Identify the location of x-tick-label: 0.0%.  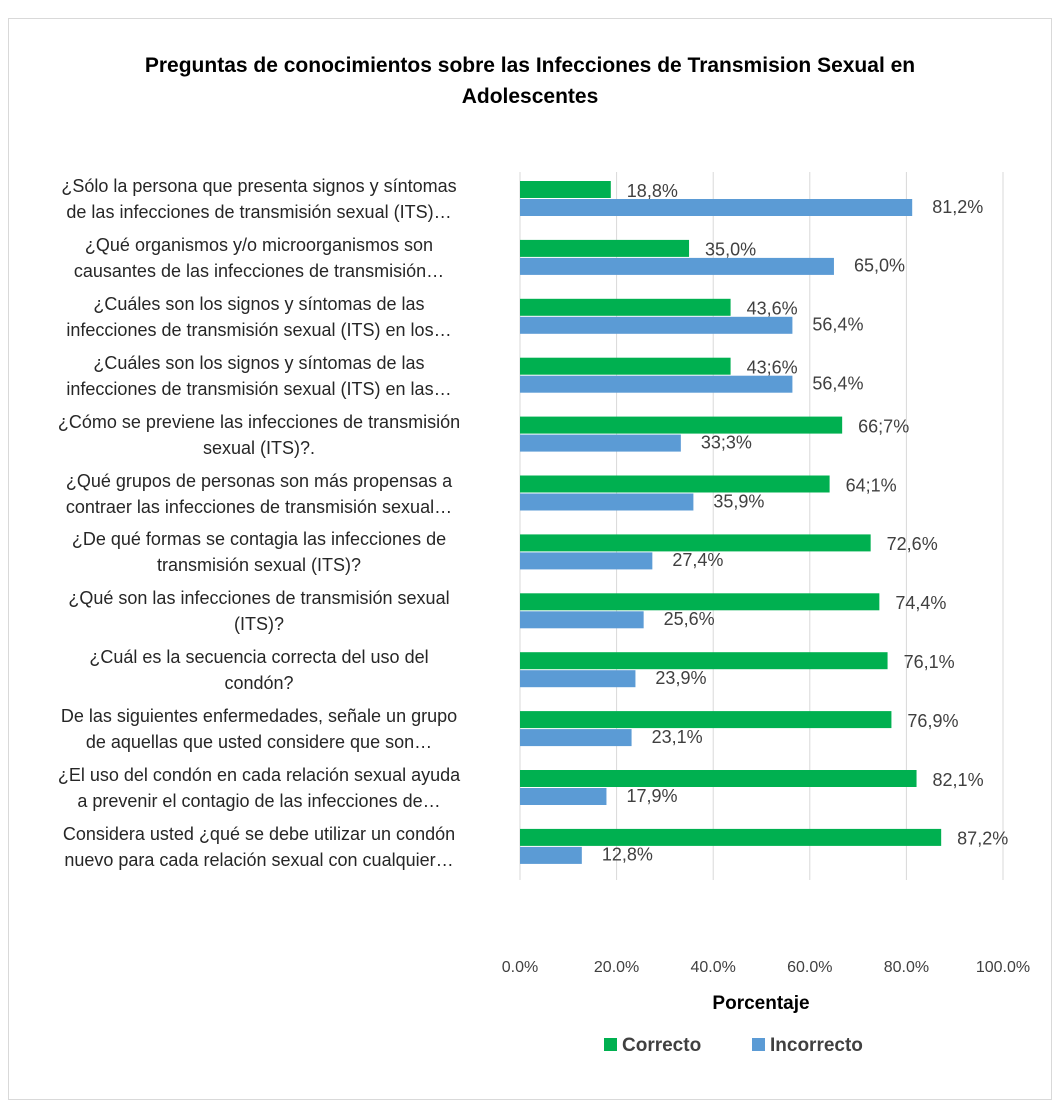
(520, 967).